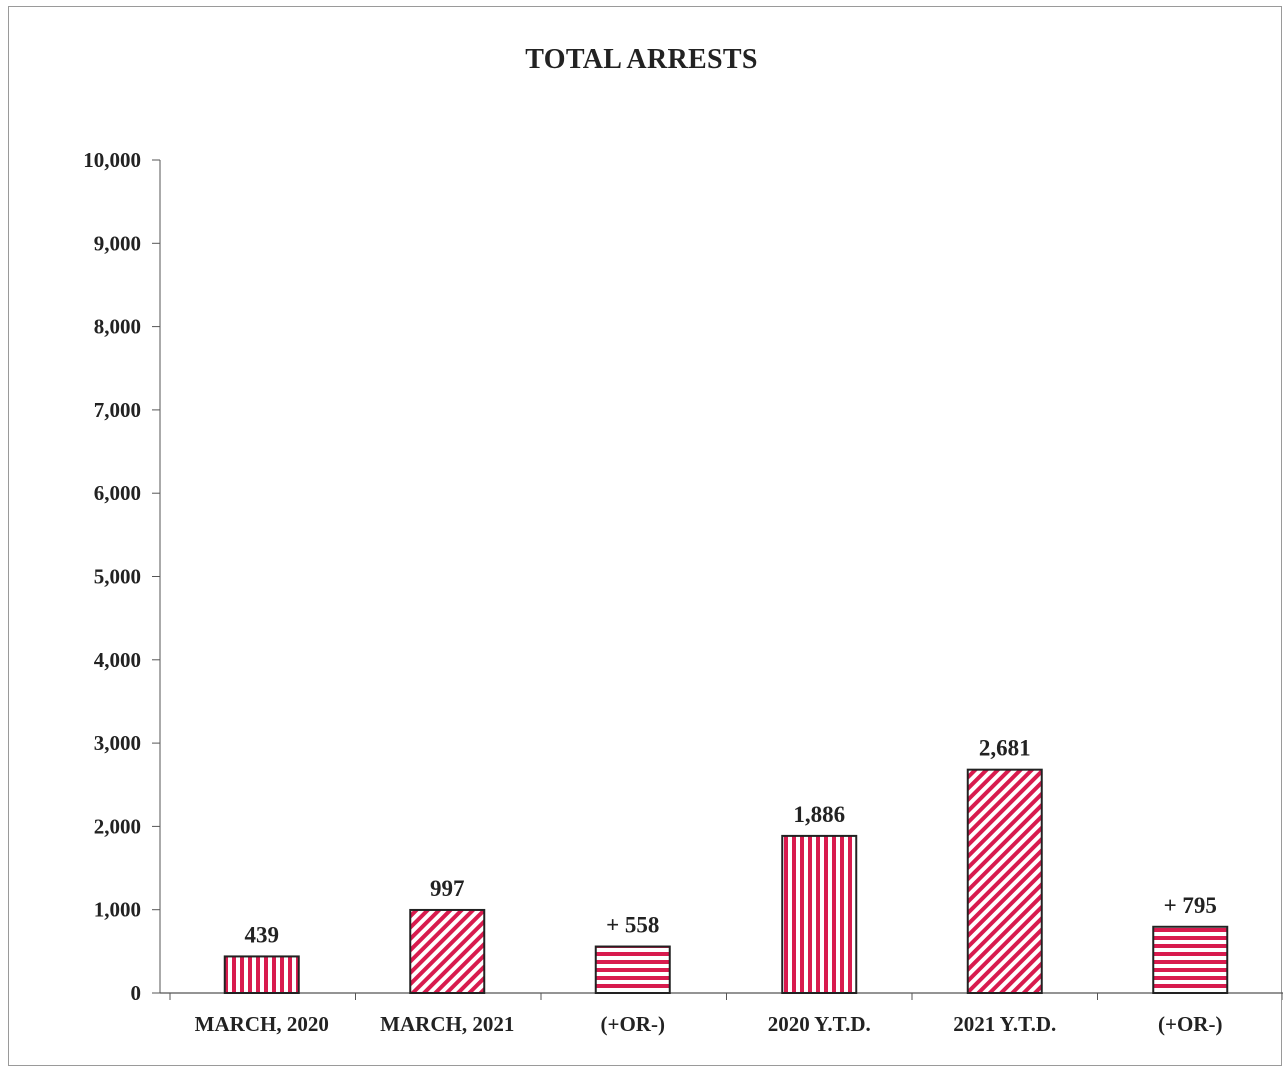 This screenshot has height=1066, width=1283. What do you see at coordinates (1190, 905) in the screenshot?
I see `data-label: + 795` at bounding box center [1190, 905].